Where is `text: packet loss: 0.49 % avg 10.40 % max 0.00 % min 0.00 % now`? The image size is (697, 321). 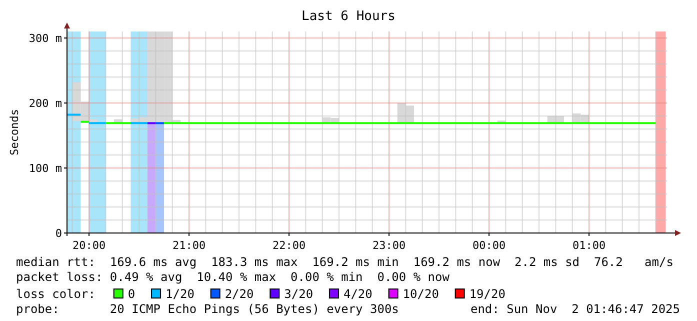
text: packet loss: 0.49 % avg 10.40 % max 0.00 % min 0.00 % now is located at coordinates (233, 277).